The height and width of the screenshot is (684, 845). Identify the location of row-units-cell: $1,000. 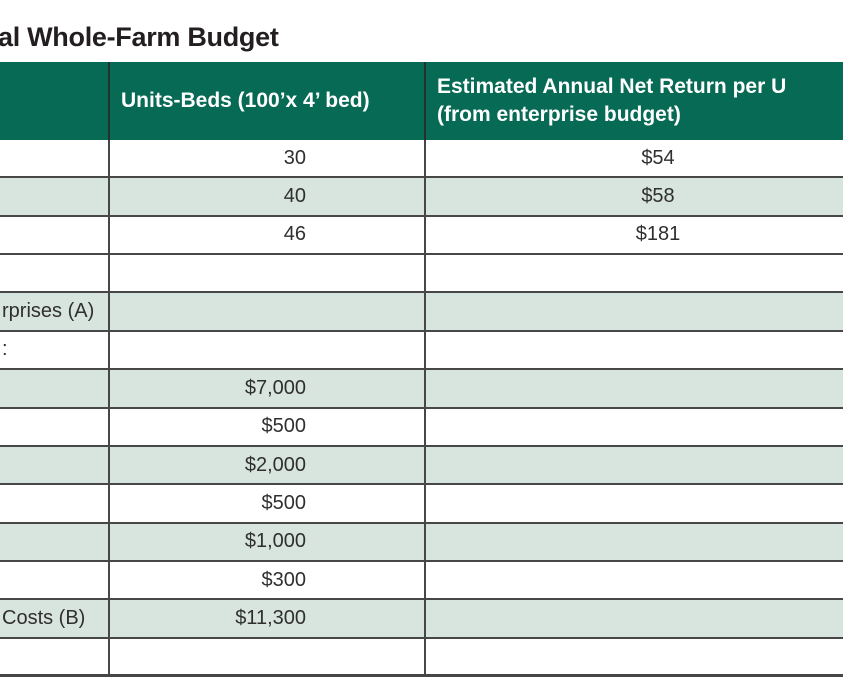
(266, 541).